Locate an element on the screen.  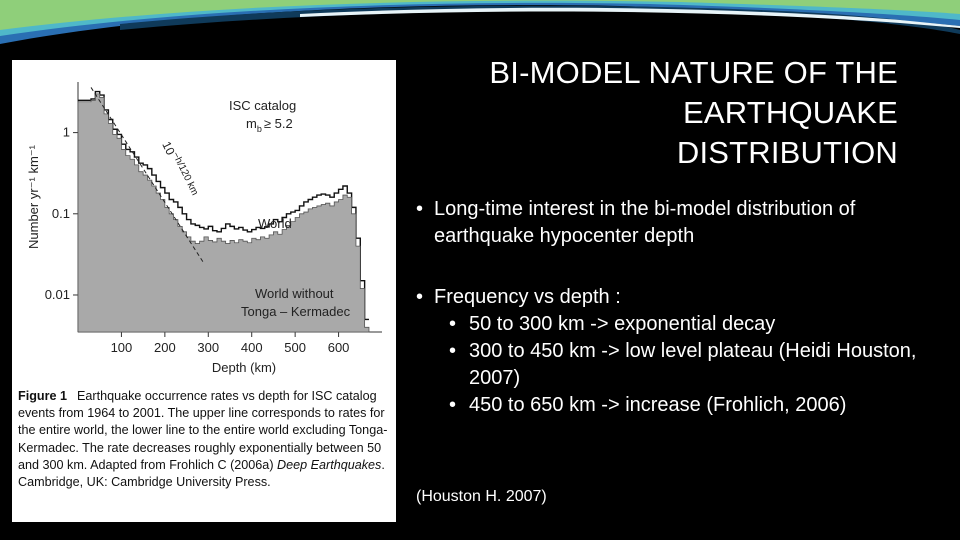
x-tick-label: 600 is located at coordinates (339, 347).